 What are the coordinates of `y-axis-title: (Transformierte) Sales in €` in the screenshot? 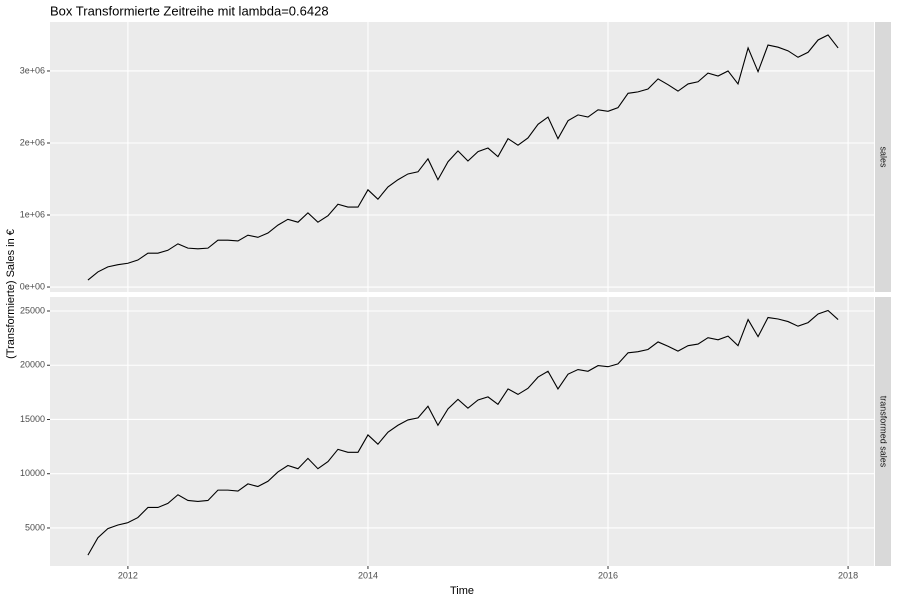 It's located at (11, 294).